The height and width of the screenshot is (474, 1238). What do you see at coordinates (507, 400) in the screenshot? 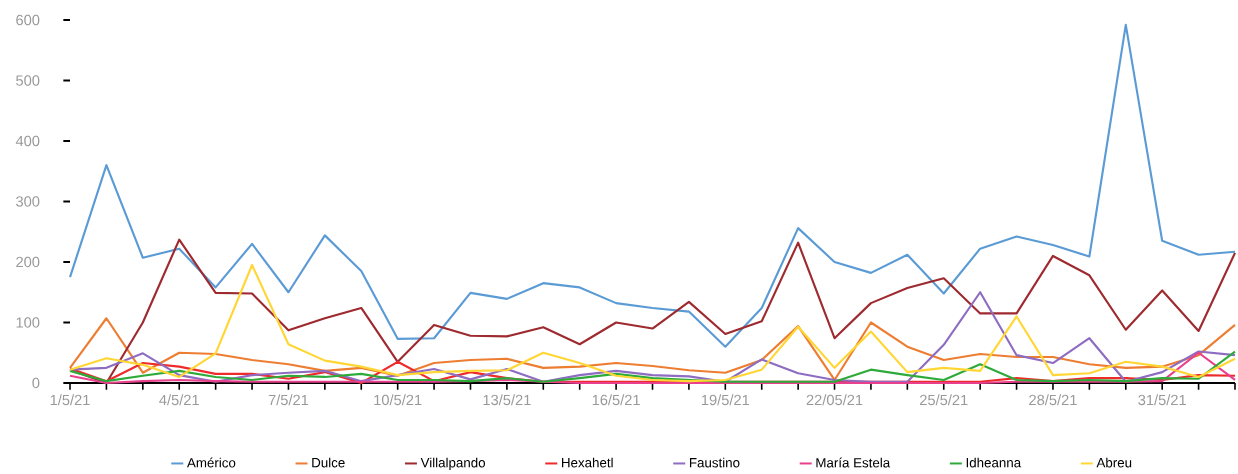
I see `x-tick-label: 13/5/21` at bounding box center [507, 400].